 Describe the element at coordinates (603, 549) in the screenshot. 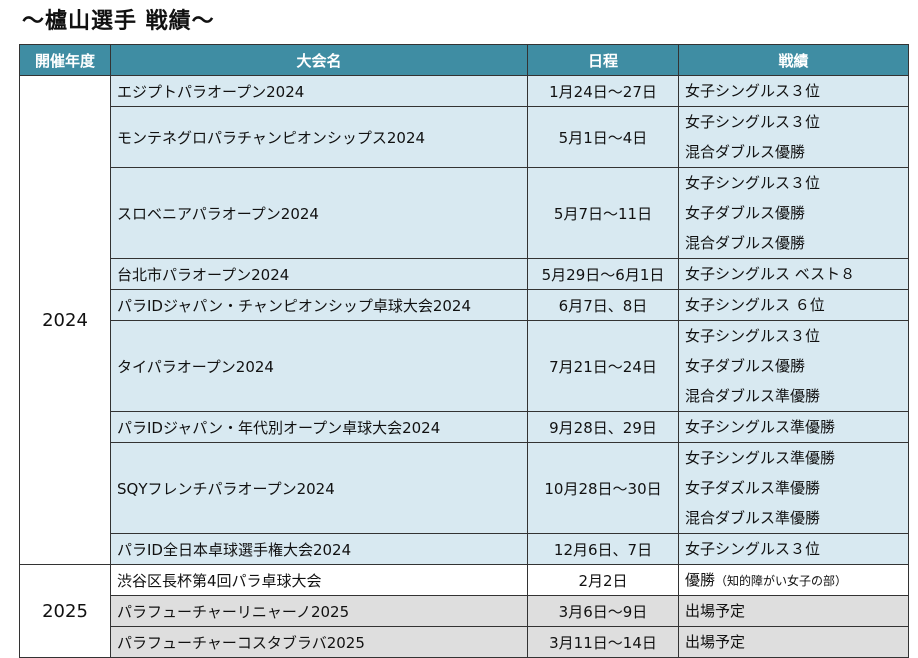

I see `schedule-cell: 12月6日、7日` at that location.